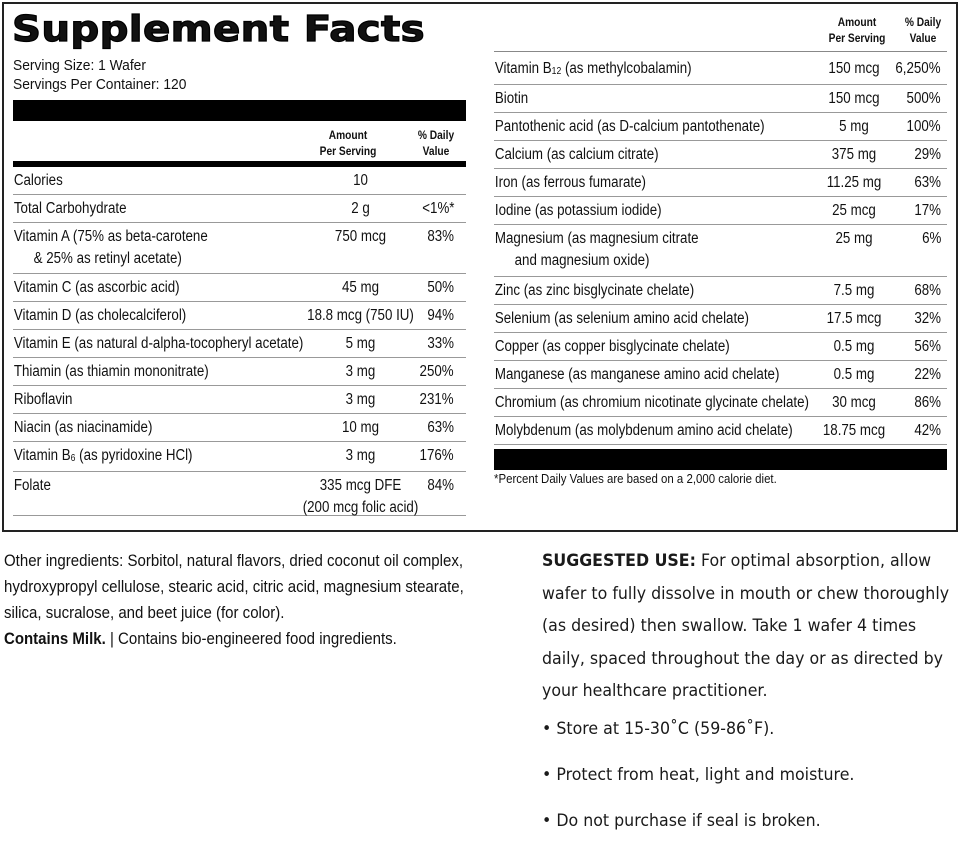 The width and height of the screenshot is (960, 851). Describe the element at coordinates (43, 399) in the screenshot. I see `nutrient-name: Riboflavin` at that location.